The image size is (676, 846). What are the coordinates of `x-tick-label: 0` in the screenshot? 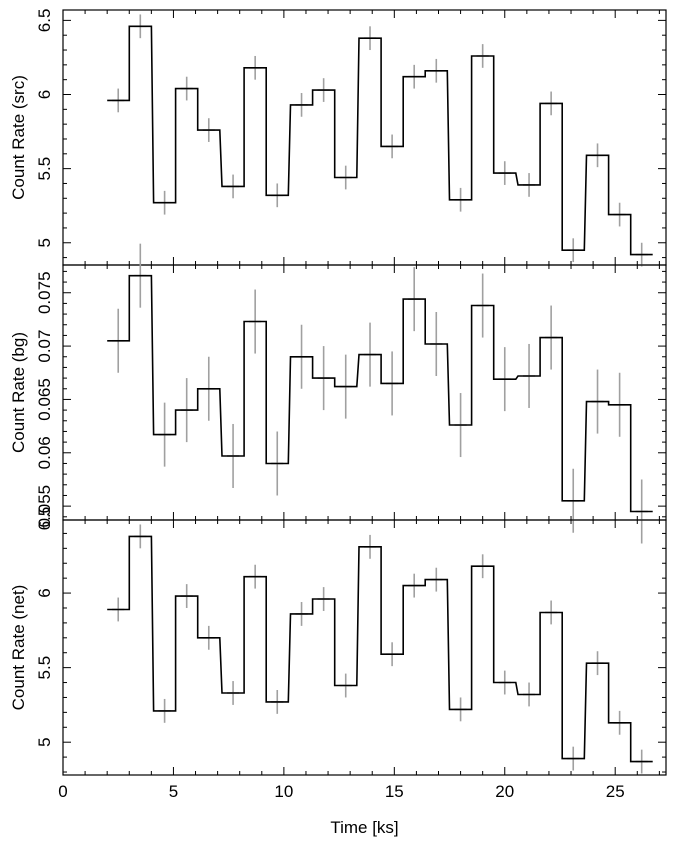 It's located at (62, 791).